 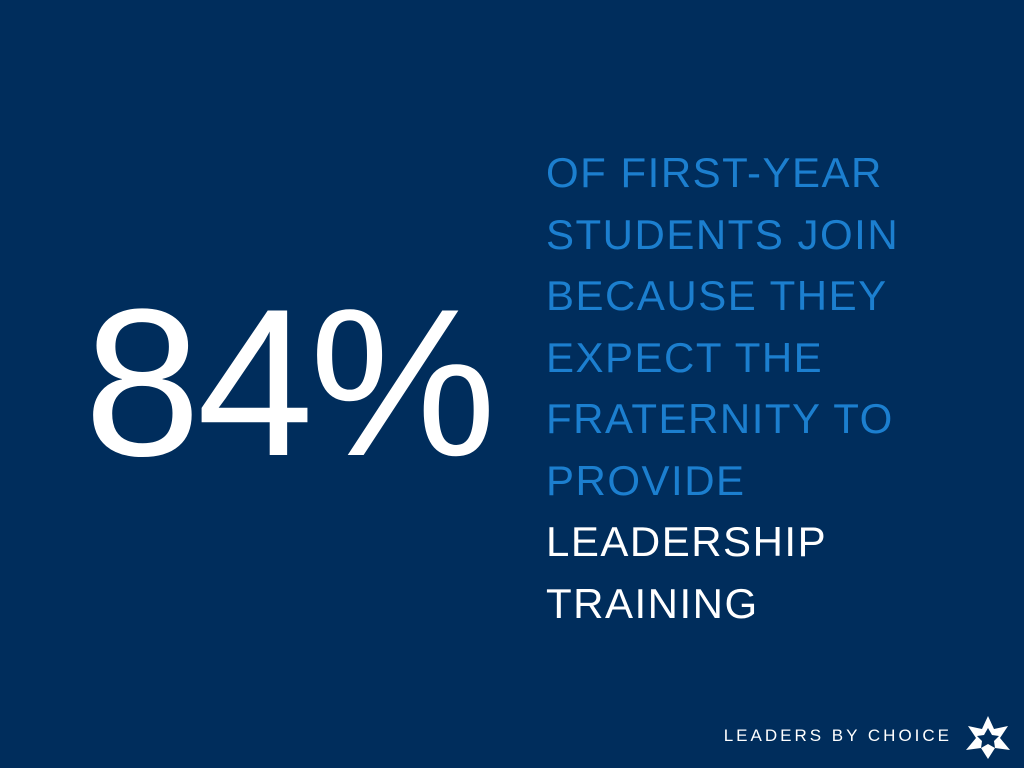 I want to click on logo-inner, so click(x=988, y=738).